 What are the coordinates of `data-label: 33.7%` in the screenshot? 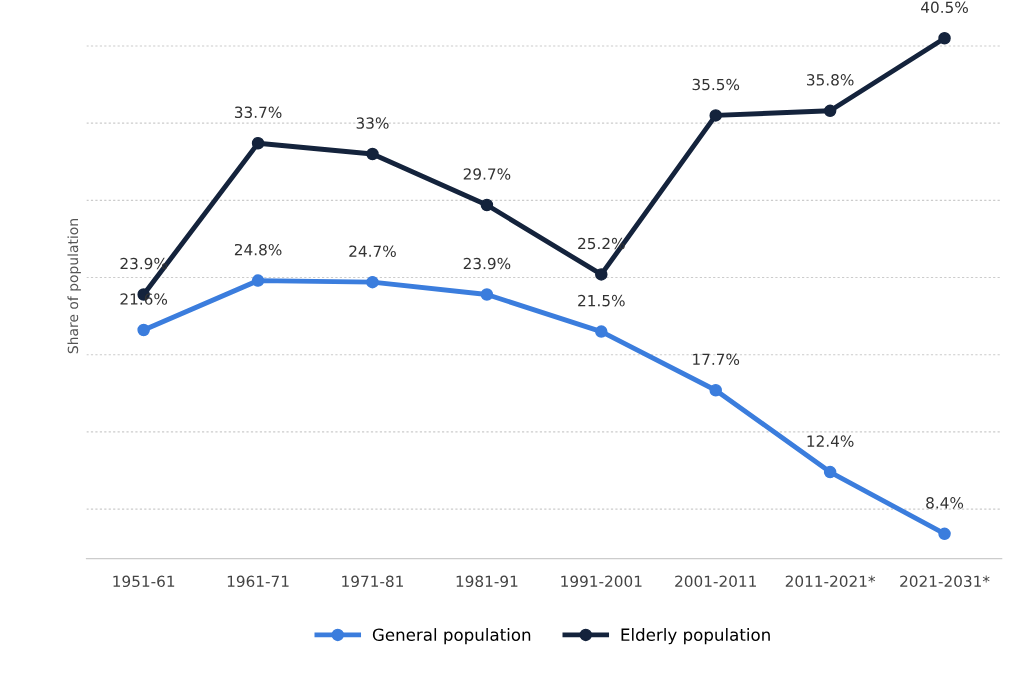 It's located at (258, 112).